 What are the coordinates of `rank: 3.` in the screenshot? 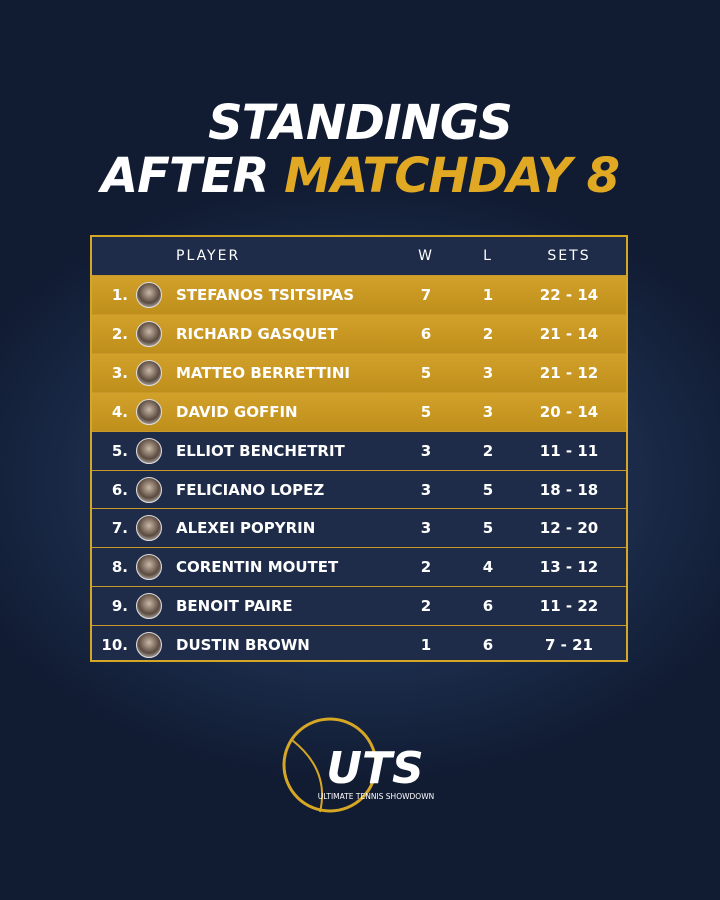 It's located at (119, 372).